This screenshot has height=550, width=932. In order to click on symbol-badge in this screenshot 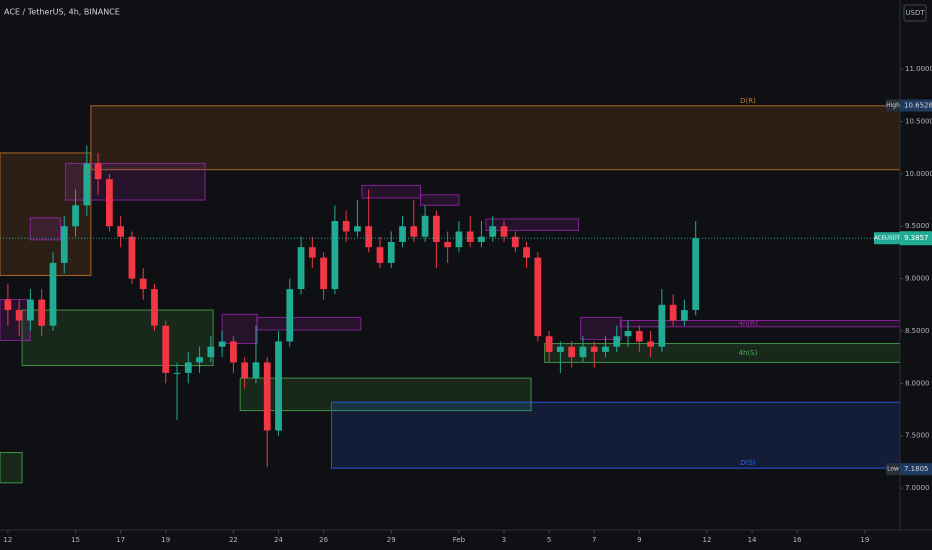, I will do `click(887, 238)`.